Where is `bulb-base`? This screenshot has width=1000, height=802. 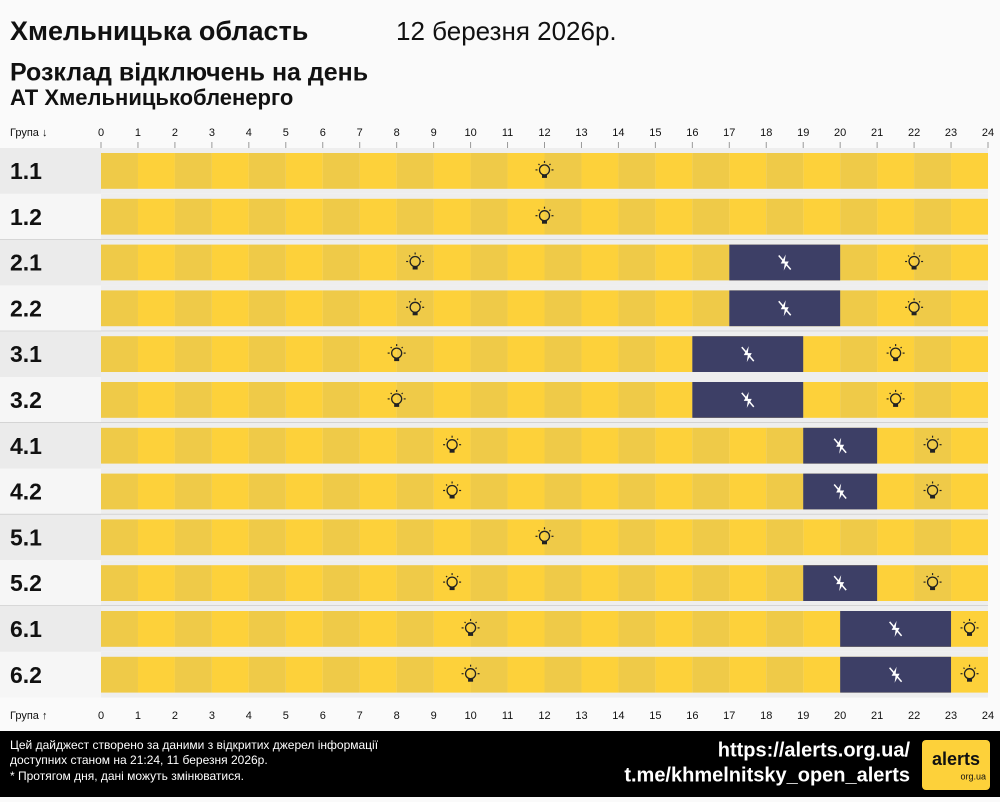
bulb-base is located at coordinates (896, 405).